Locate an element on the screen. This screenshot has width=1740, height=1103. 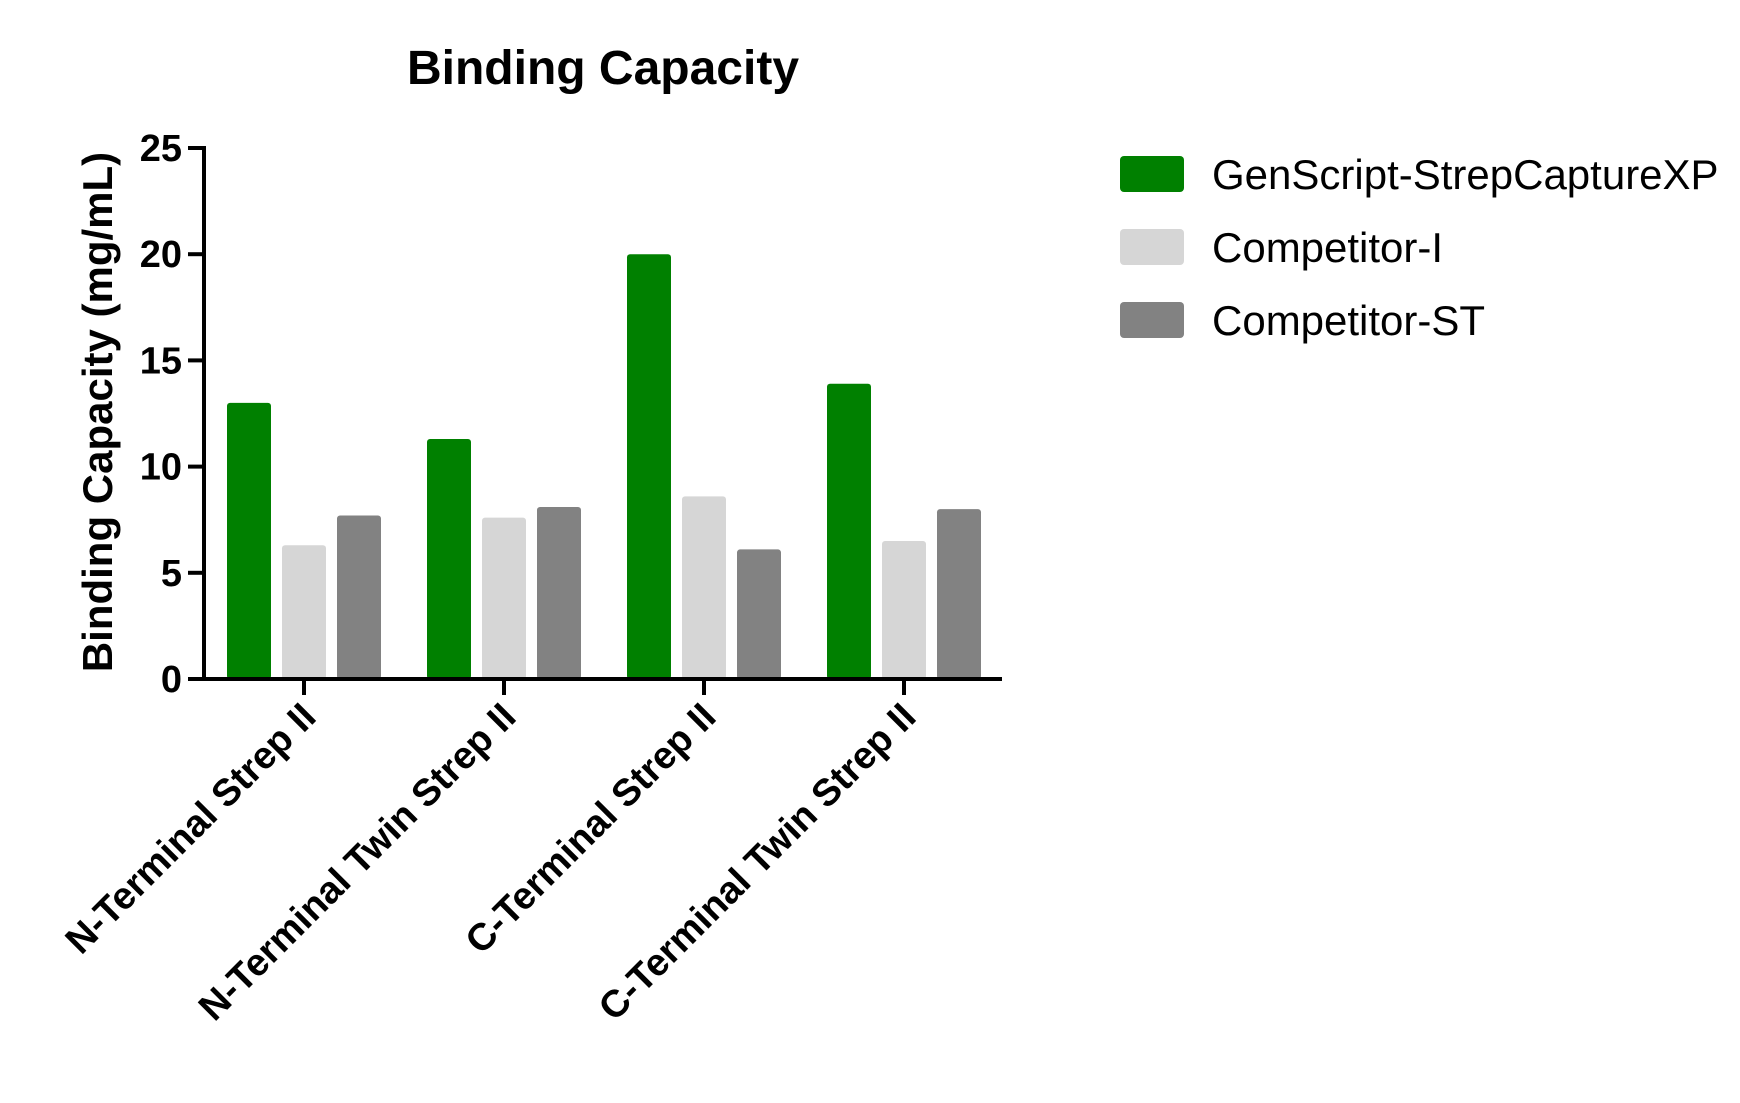
y-tick-label-3: 15 is located at coordinates (161, 361).